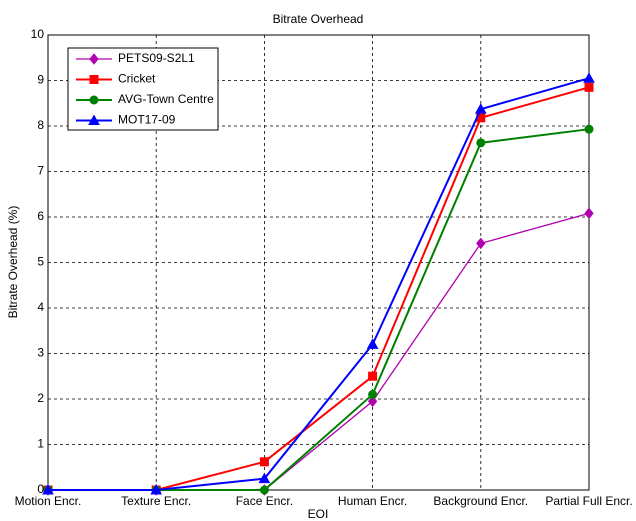 This screenshot has width=636, height=521. Describe the element at coordinates (40, 353) in the screenshot. I see `y-tick-label: 3` at that location.